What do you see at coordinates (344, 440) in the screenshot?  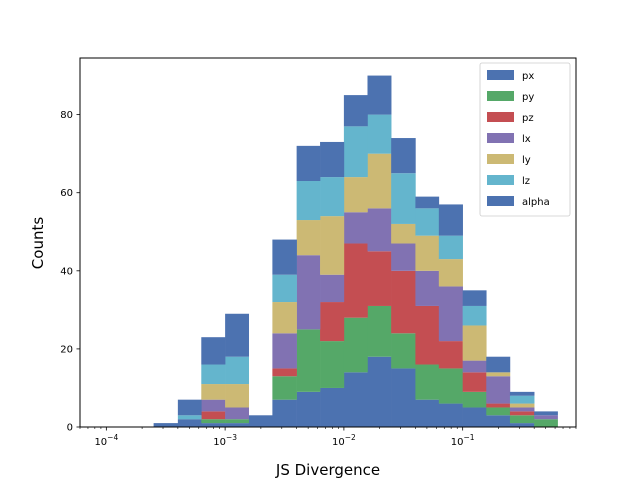 I see `x-tick-label-2: 10⁻²` at bounding box center [344, 440].